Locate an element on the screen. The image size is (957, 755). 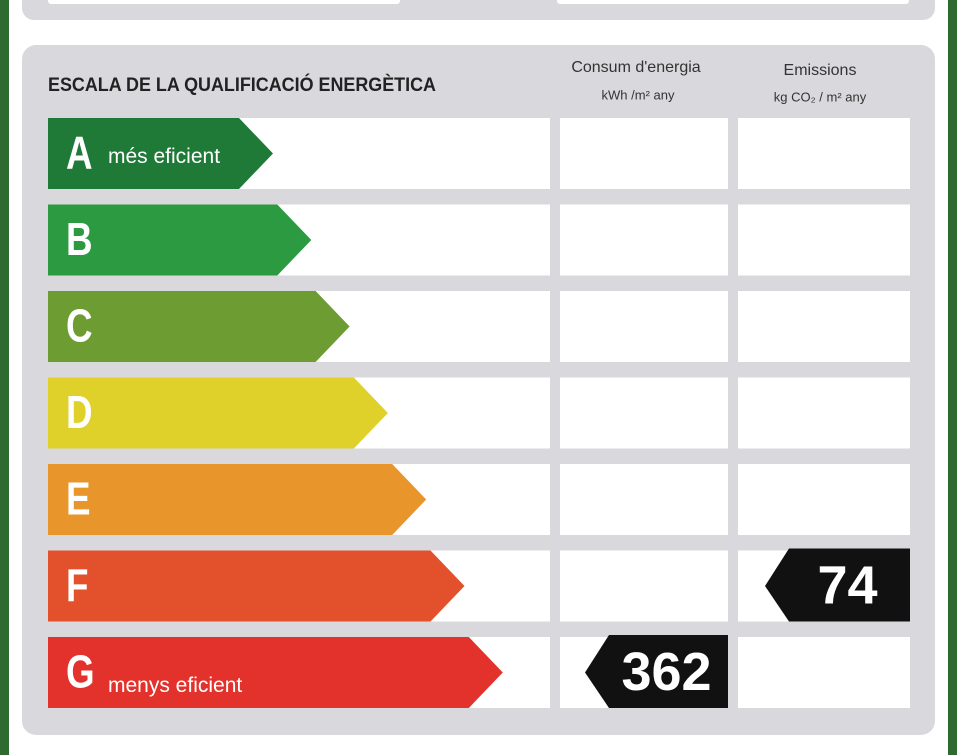
column-unit: kWh /m² any is located at coordinates (638, 94).